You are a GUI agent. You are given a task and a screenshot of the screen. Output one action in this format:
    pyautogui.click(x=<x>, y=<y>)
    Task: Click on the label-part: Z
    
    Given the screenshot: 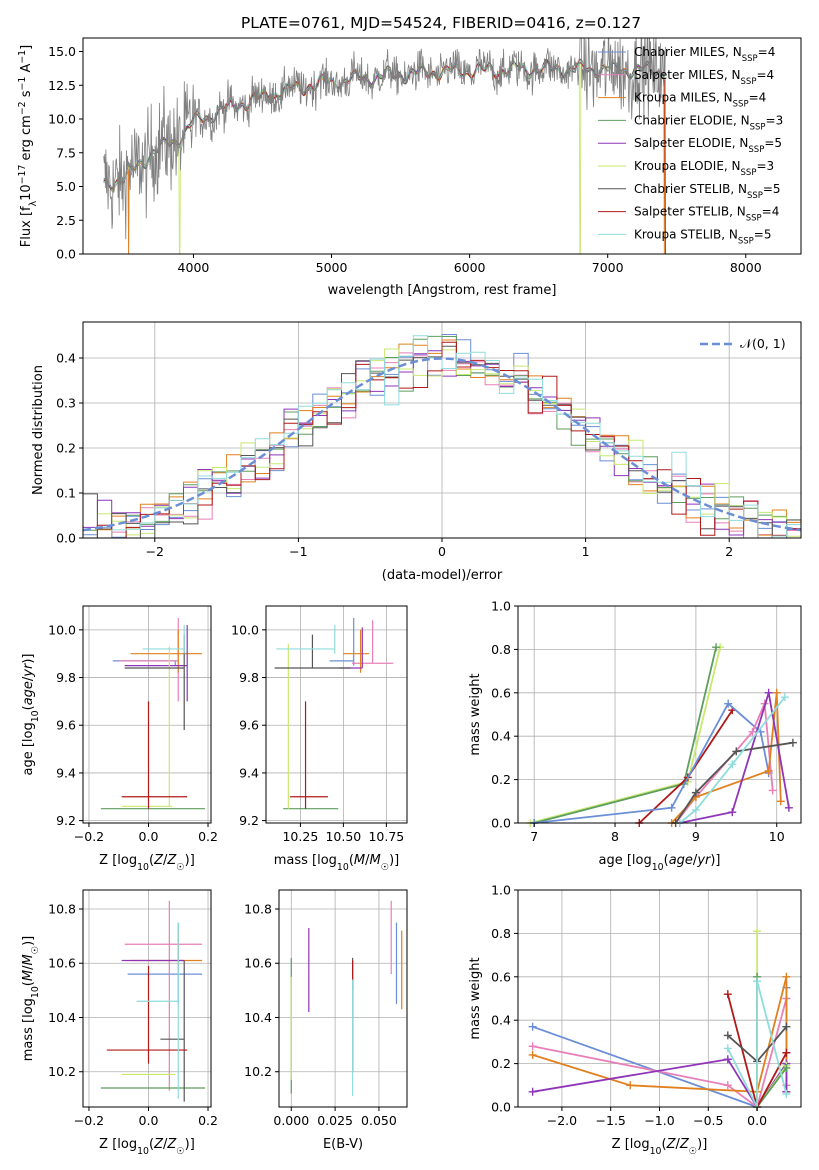 What is the action you would take?
    pyautogui.click(x=158, y=1144)
    